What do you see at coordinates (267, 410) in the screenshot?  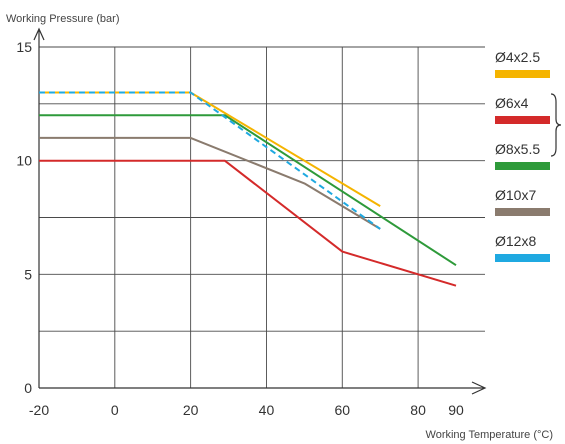 I see `x-tick-label: 40` at bounding box center [267, 410].